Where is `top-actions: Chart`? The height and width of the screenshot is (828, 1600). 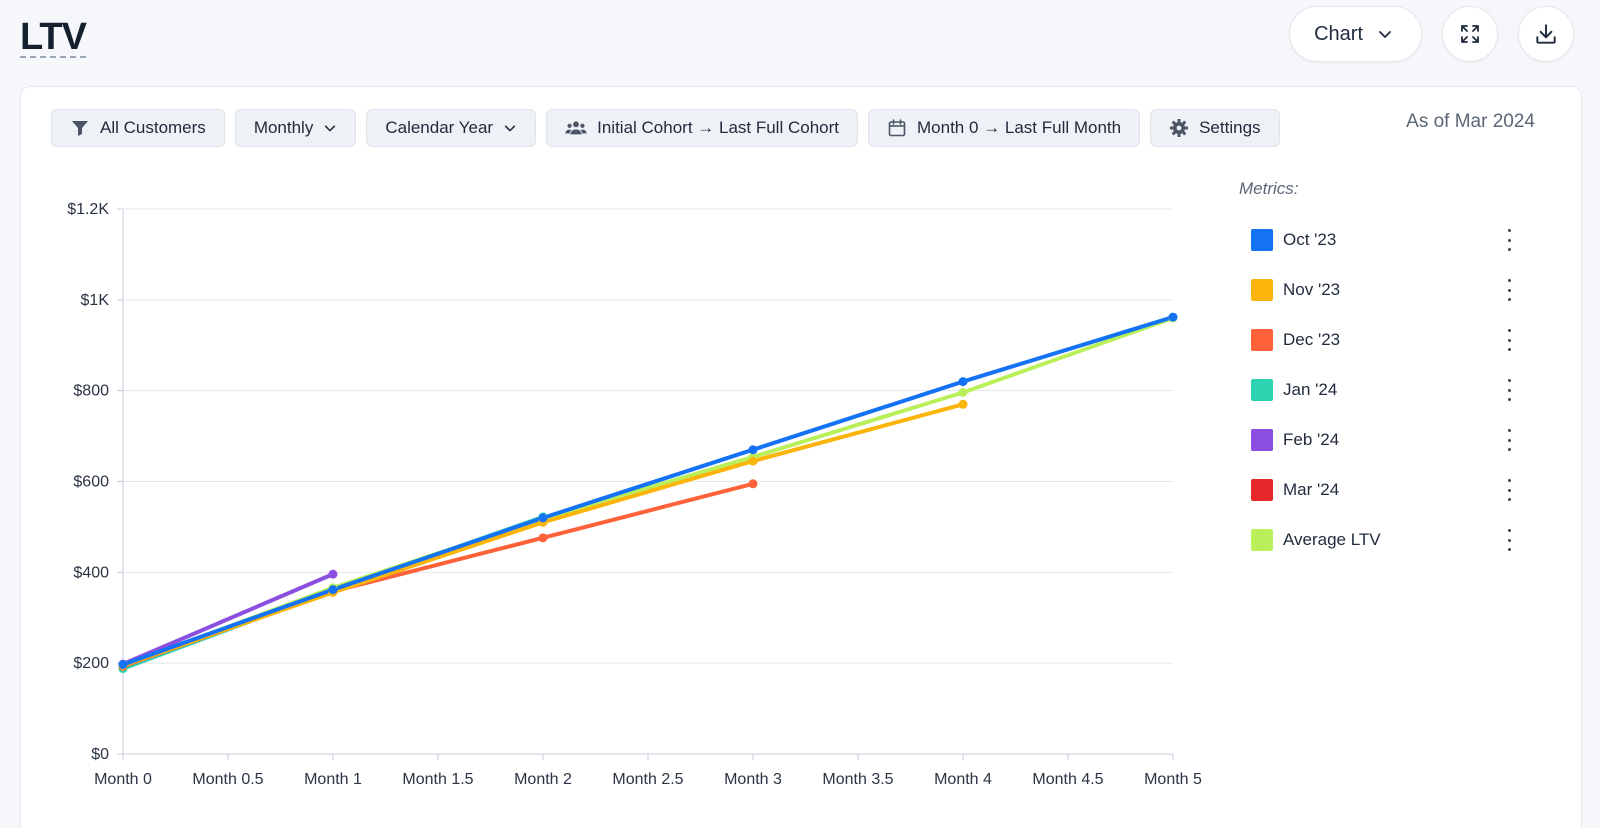 top-actions: Chart is located at coordinates (1431, 34).